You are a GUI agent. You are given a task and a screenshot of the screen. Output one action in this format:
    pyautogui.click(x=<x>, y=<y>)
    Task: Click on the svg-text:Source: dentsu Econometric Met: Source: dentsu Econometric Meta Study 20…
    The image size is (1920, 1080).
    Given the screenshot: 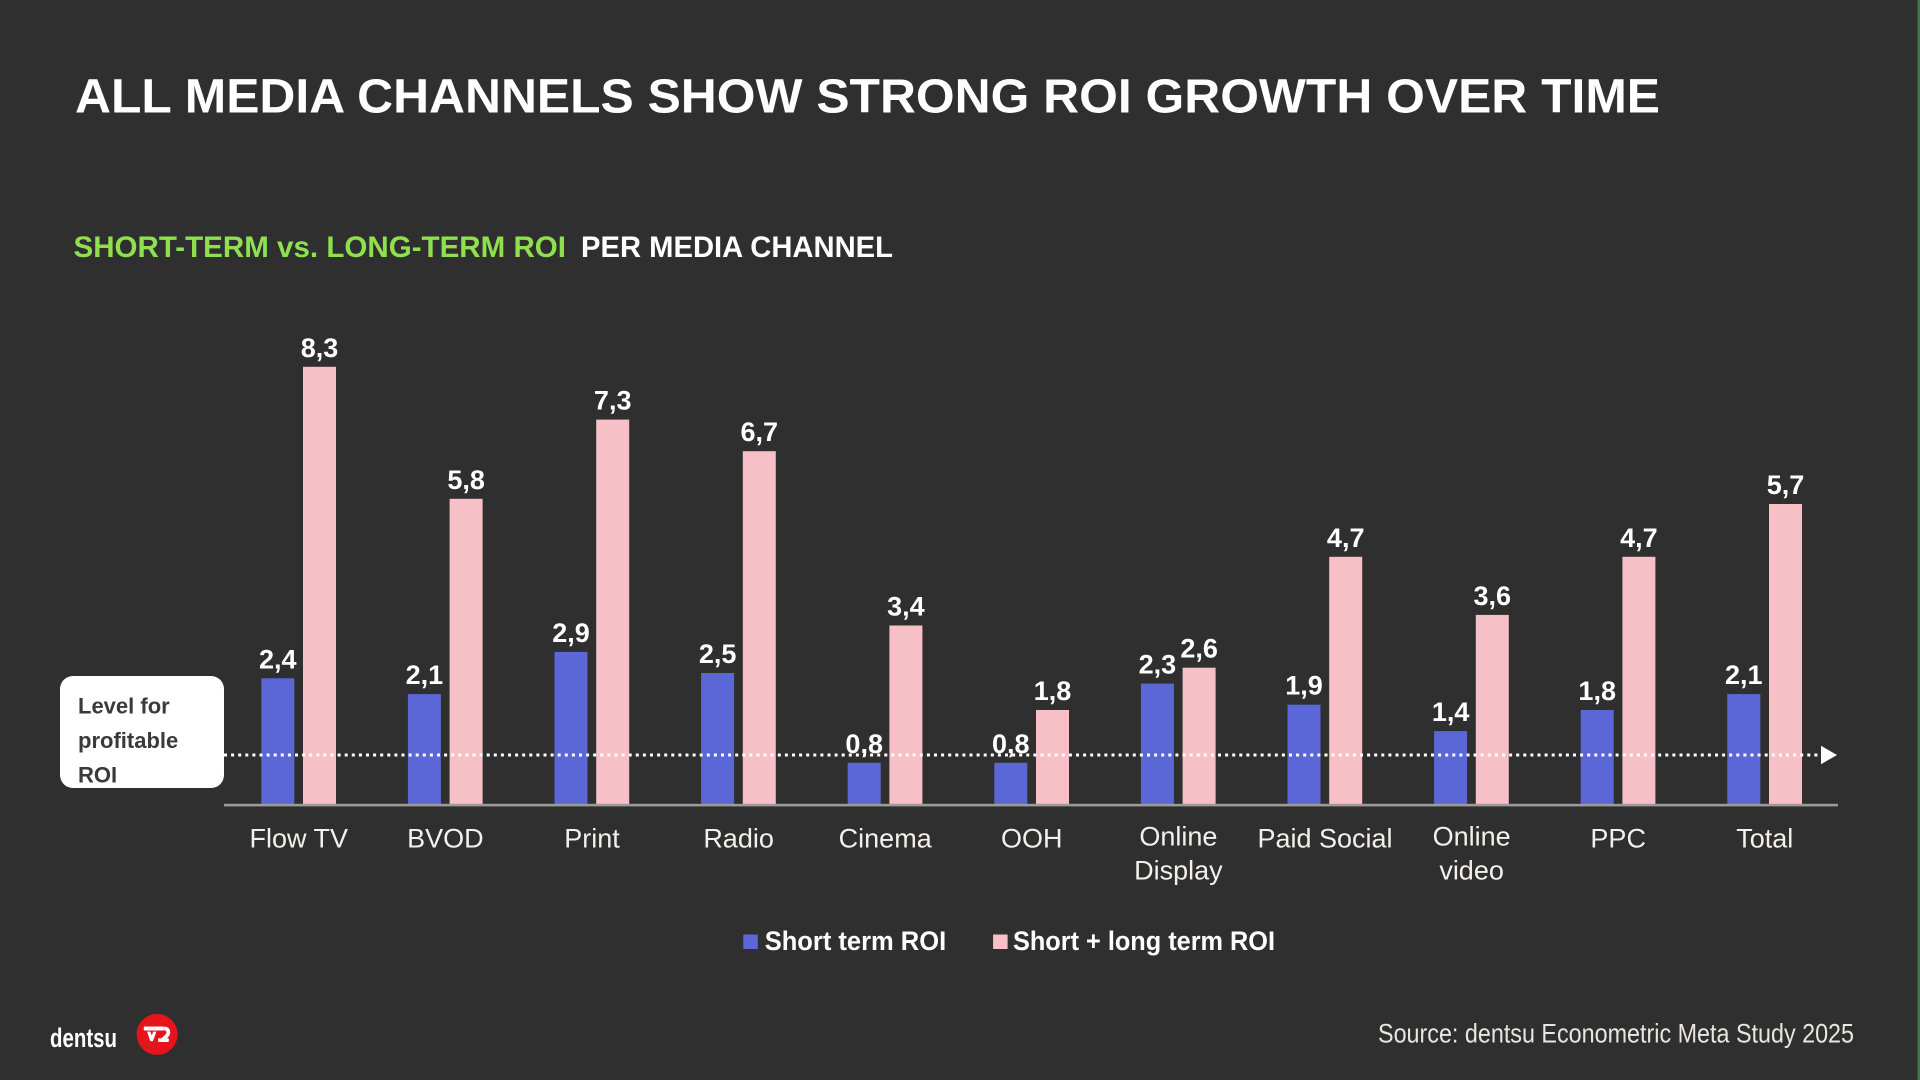 What is the action you would take?
    pyautogui.click(x=1616, y=1034)
    